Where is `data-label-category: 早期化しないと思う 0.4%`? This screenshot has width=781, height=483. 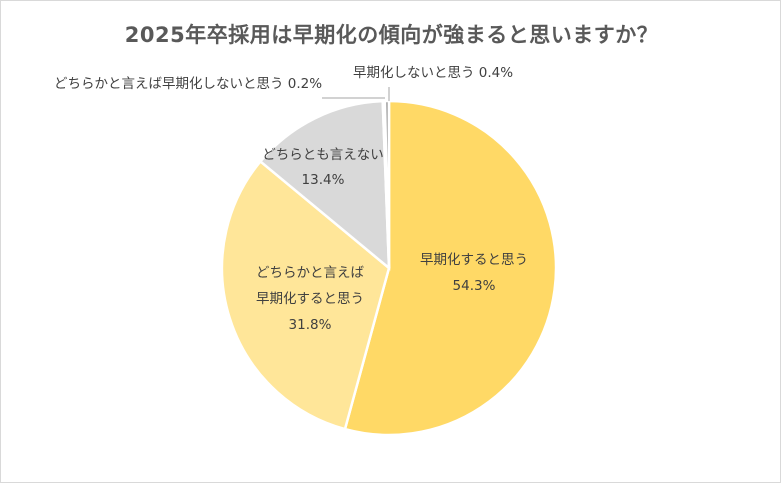 data-label-category: 早期化しないと思う 0.4% is located at coordinates (433, 73).